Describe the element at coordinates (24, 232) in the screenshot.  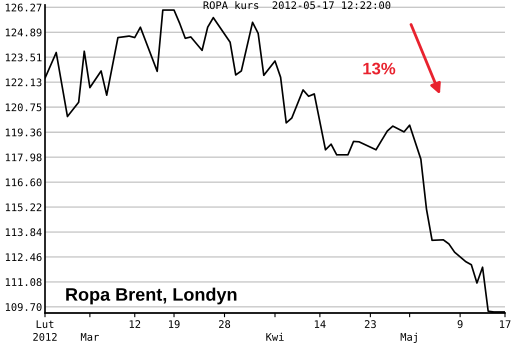
I see `y-tick-label: 113.84` at that location.